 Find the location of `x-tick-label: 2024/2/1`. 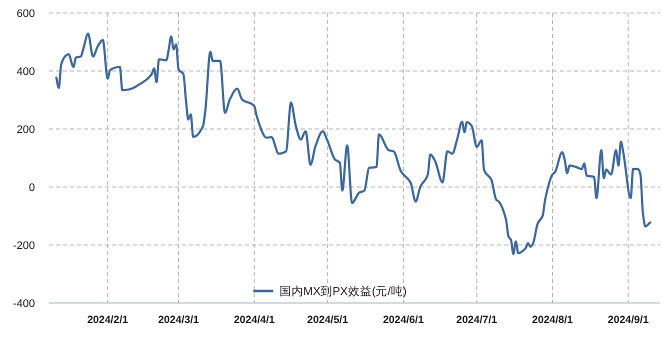

x-tick-label: 2024/2/1 is located at coordinates (107, 320).